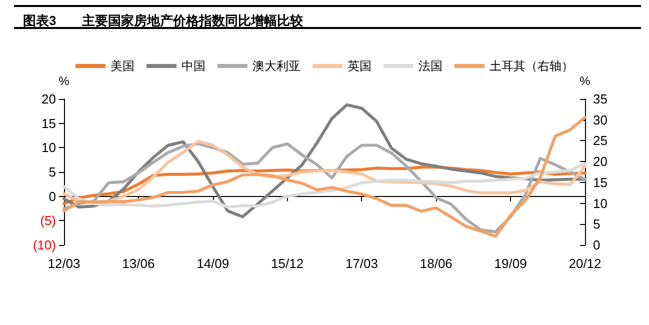 The image size is (649, 325). What do you see at coordinates (44, 245) in the screenshot?
I see `y-tick-label: (10)` at bounding box center [44, 245].